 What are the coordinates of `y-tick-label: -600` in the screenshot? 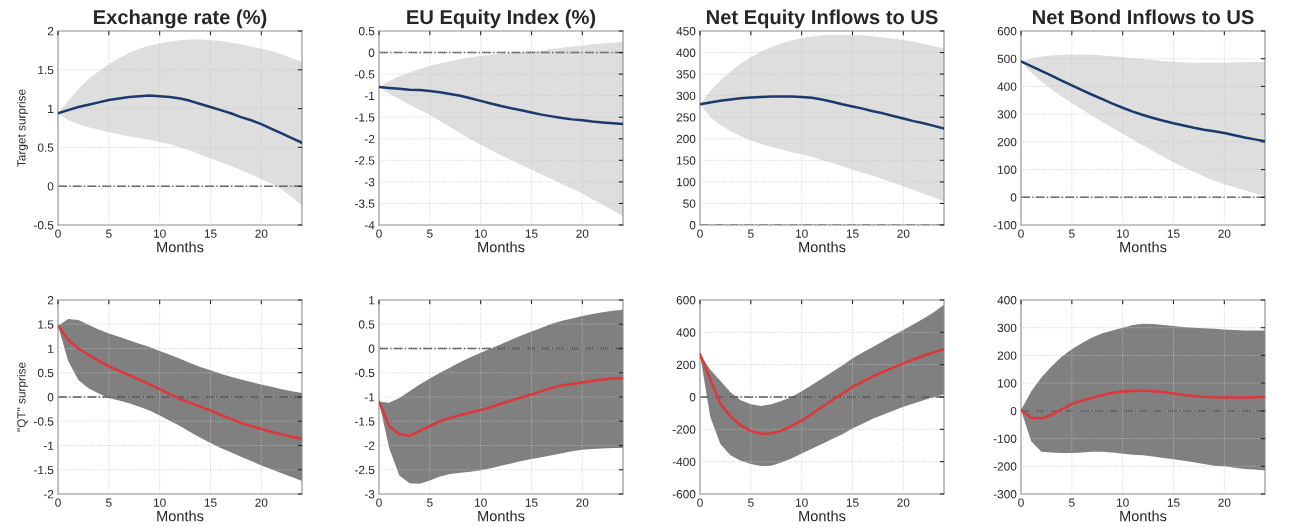 It's located at (684, 494).